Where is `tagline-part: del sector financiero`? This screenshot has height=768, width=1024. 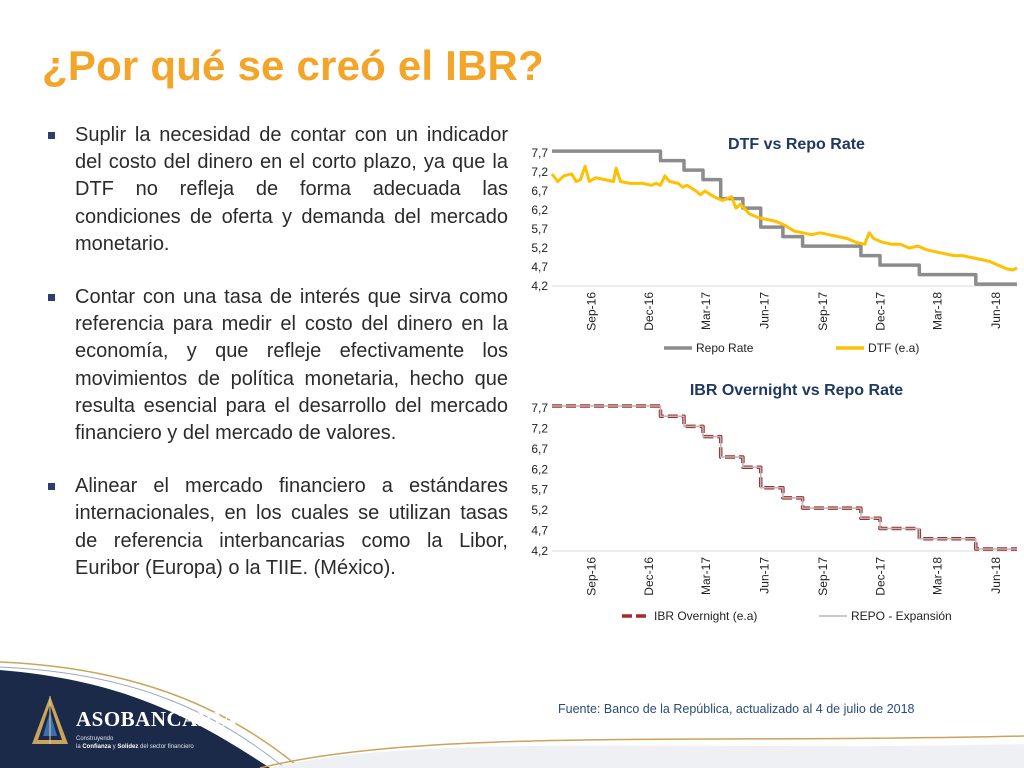 tagline-part: del sector financiero is located at coordinates (166, 747).